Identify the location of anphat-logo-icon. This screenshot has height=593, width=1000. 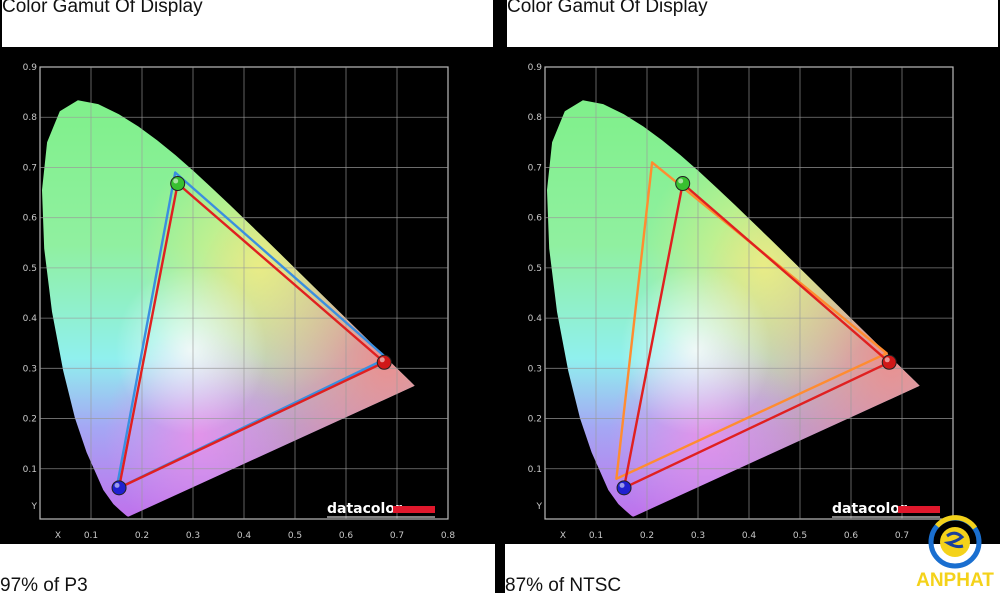
(955, 542).